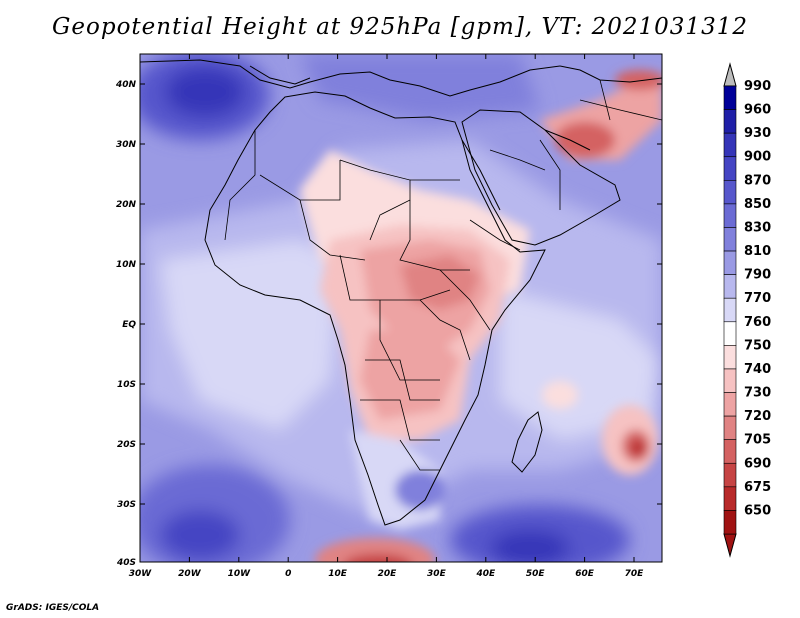 The image size is (800, 618). I want to click on lat-label: EQ, so click(129, 325).